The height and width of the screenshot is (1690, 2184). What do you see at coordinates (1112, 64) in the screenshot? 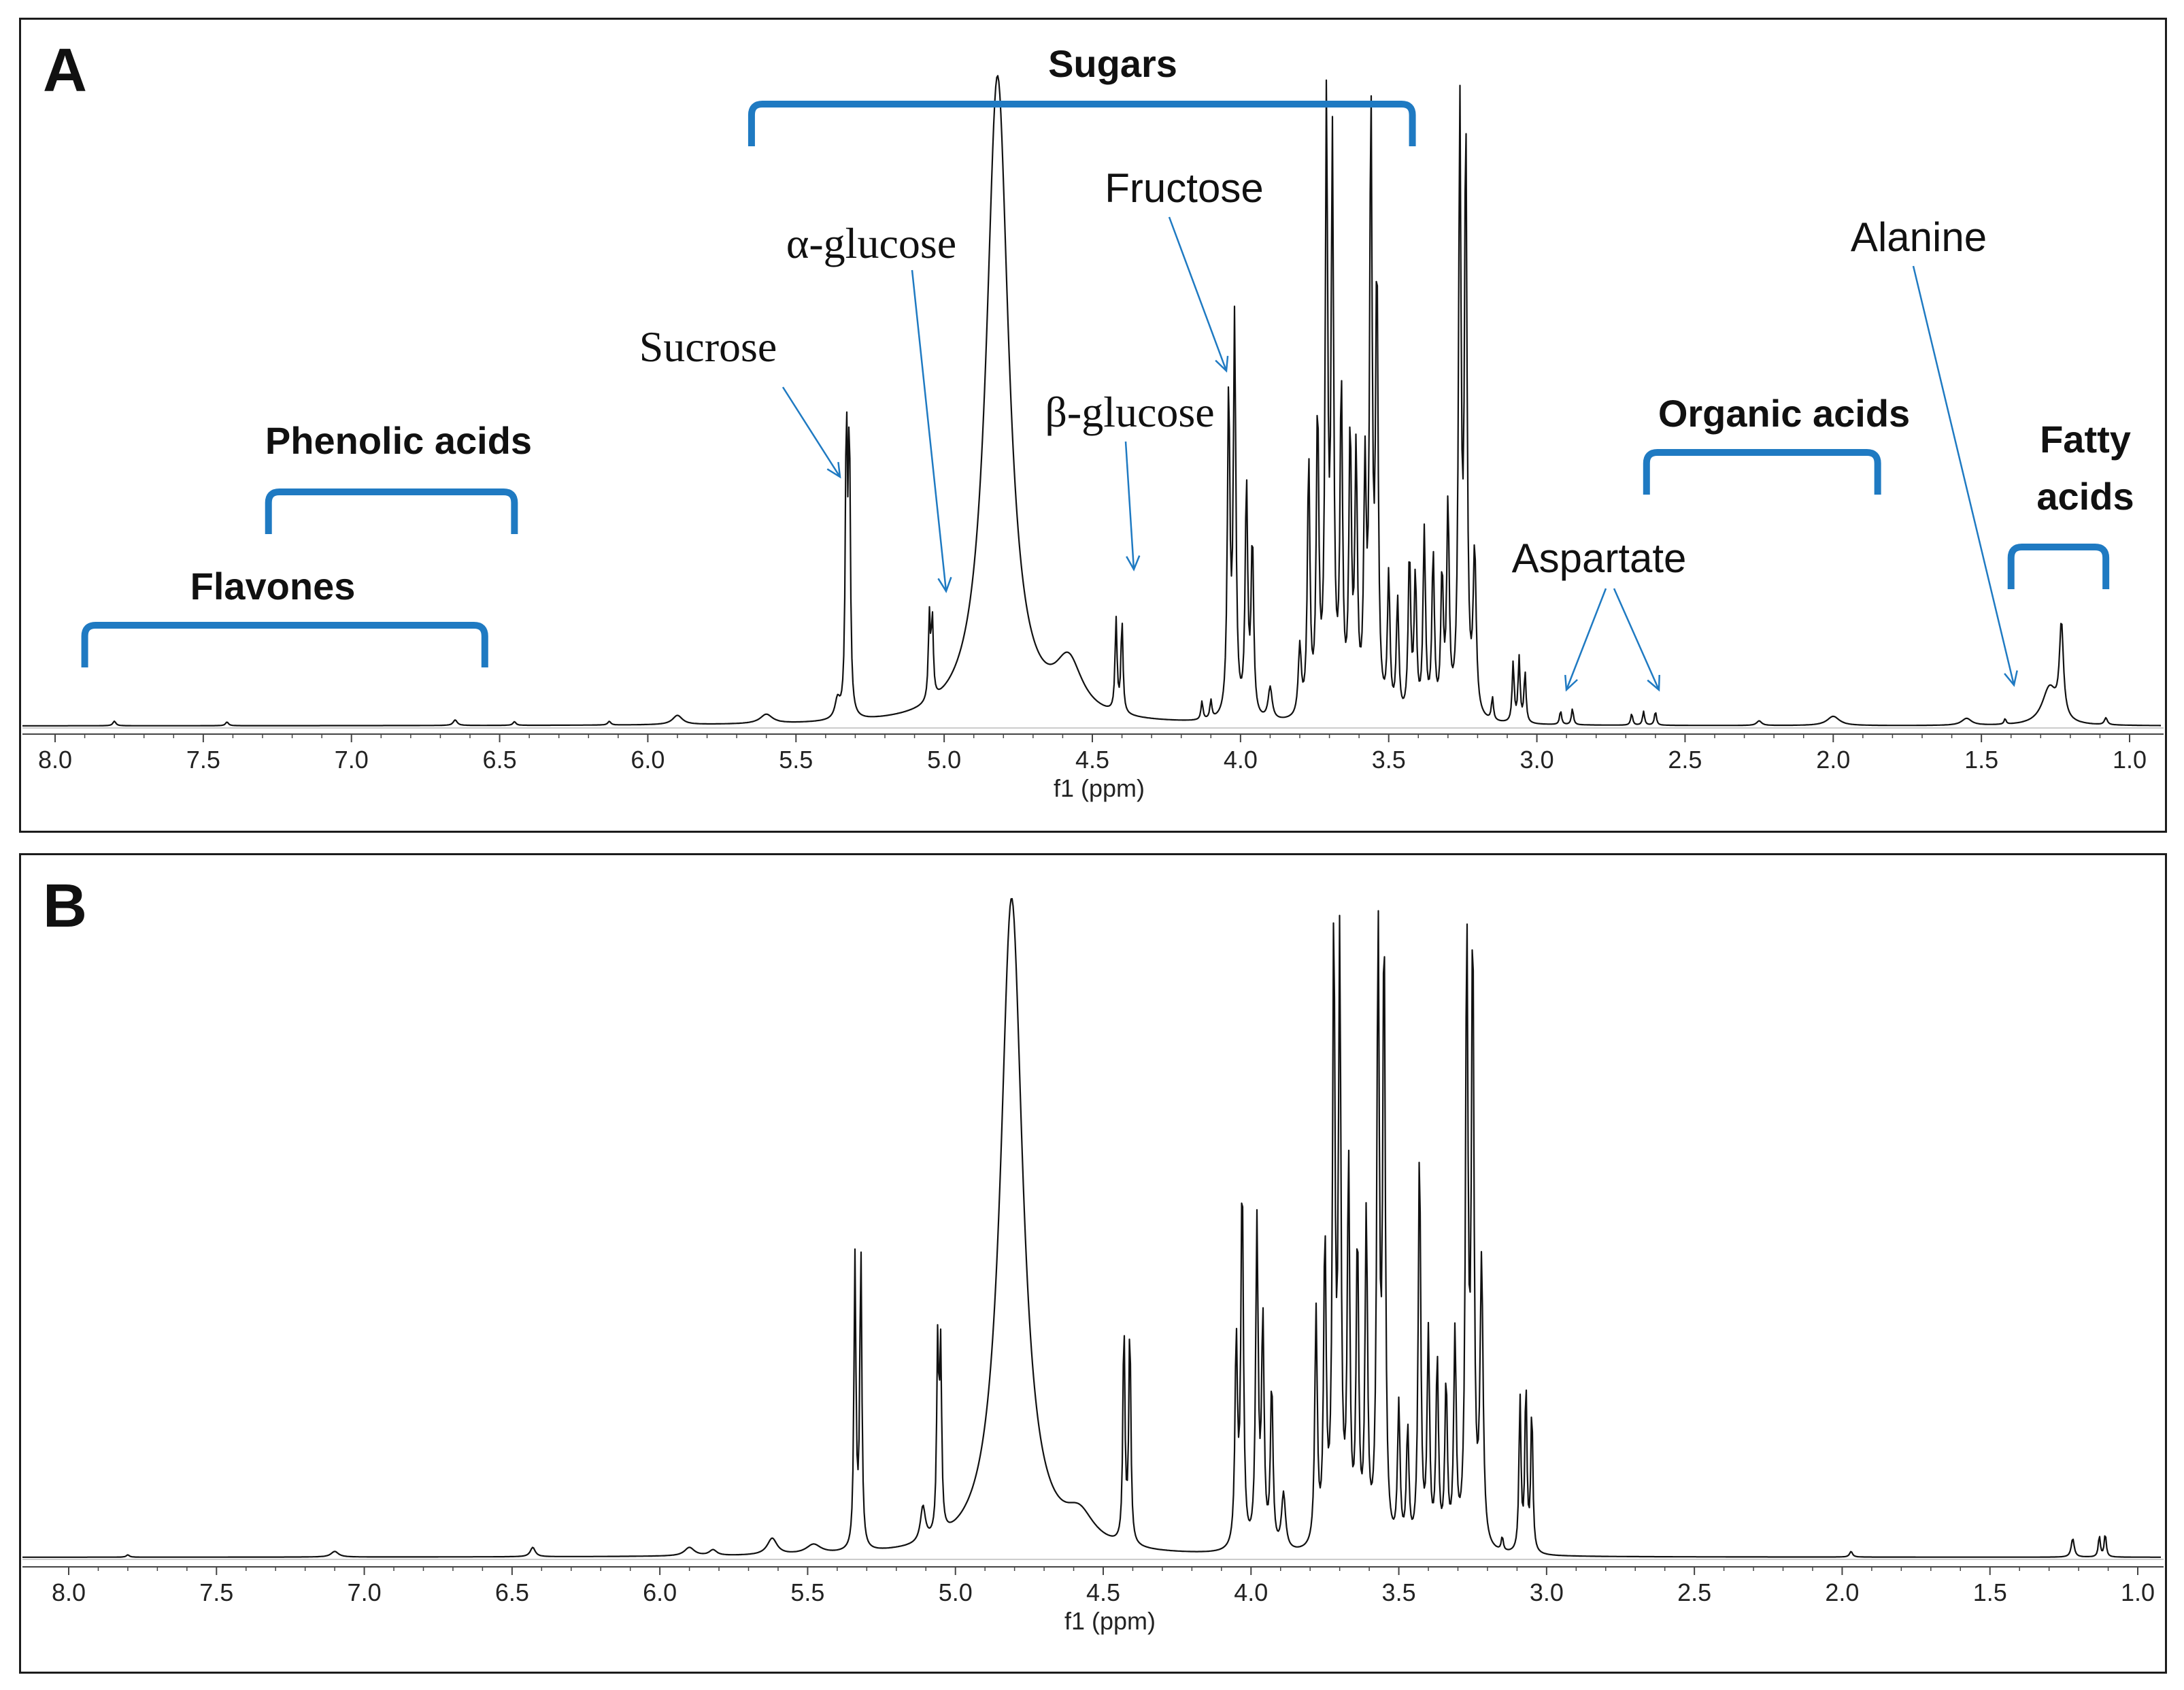
I see `group-label: Sugars` at bounding box center [1112, 64].